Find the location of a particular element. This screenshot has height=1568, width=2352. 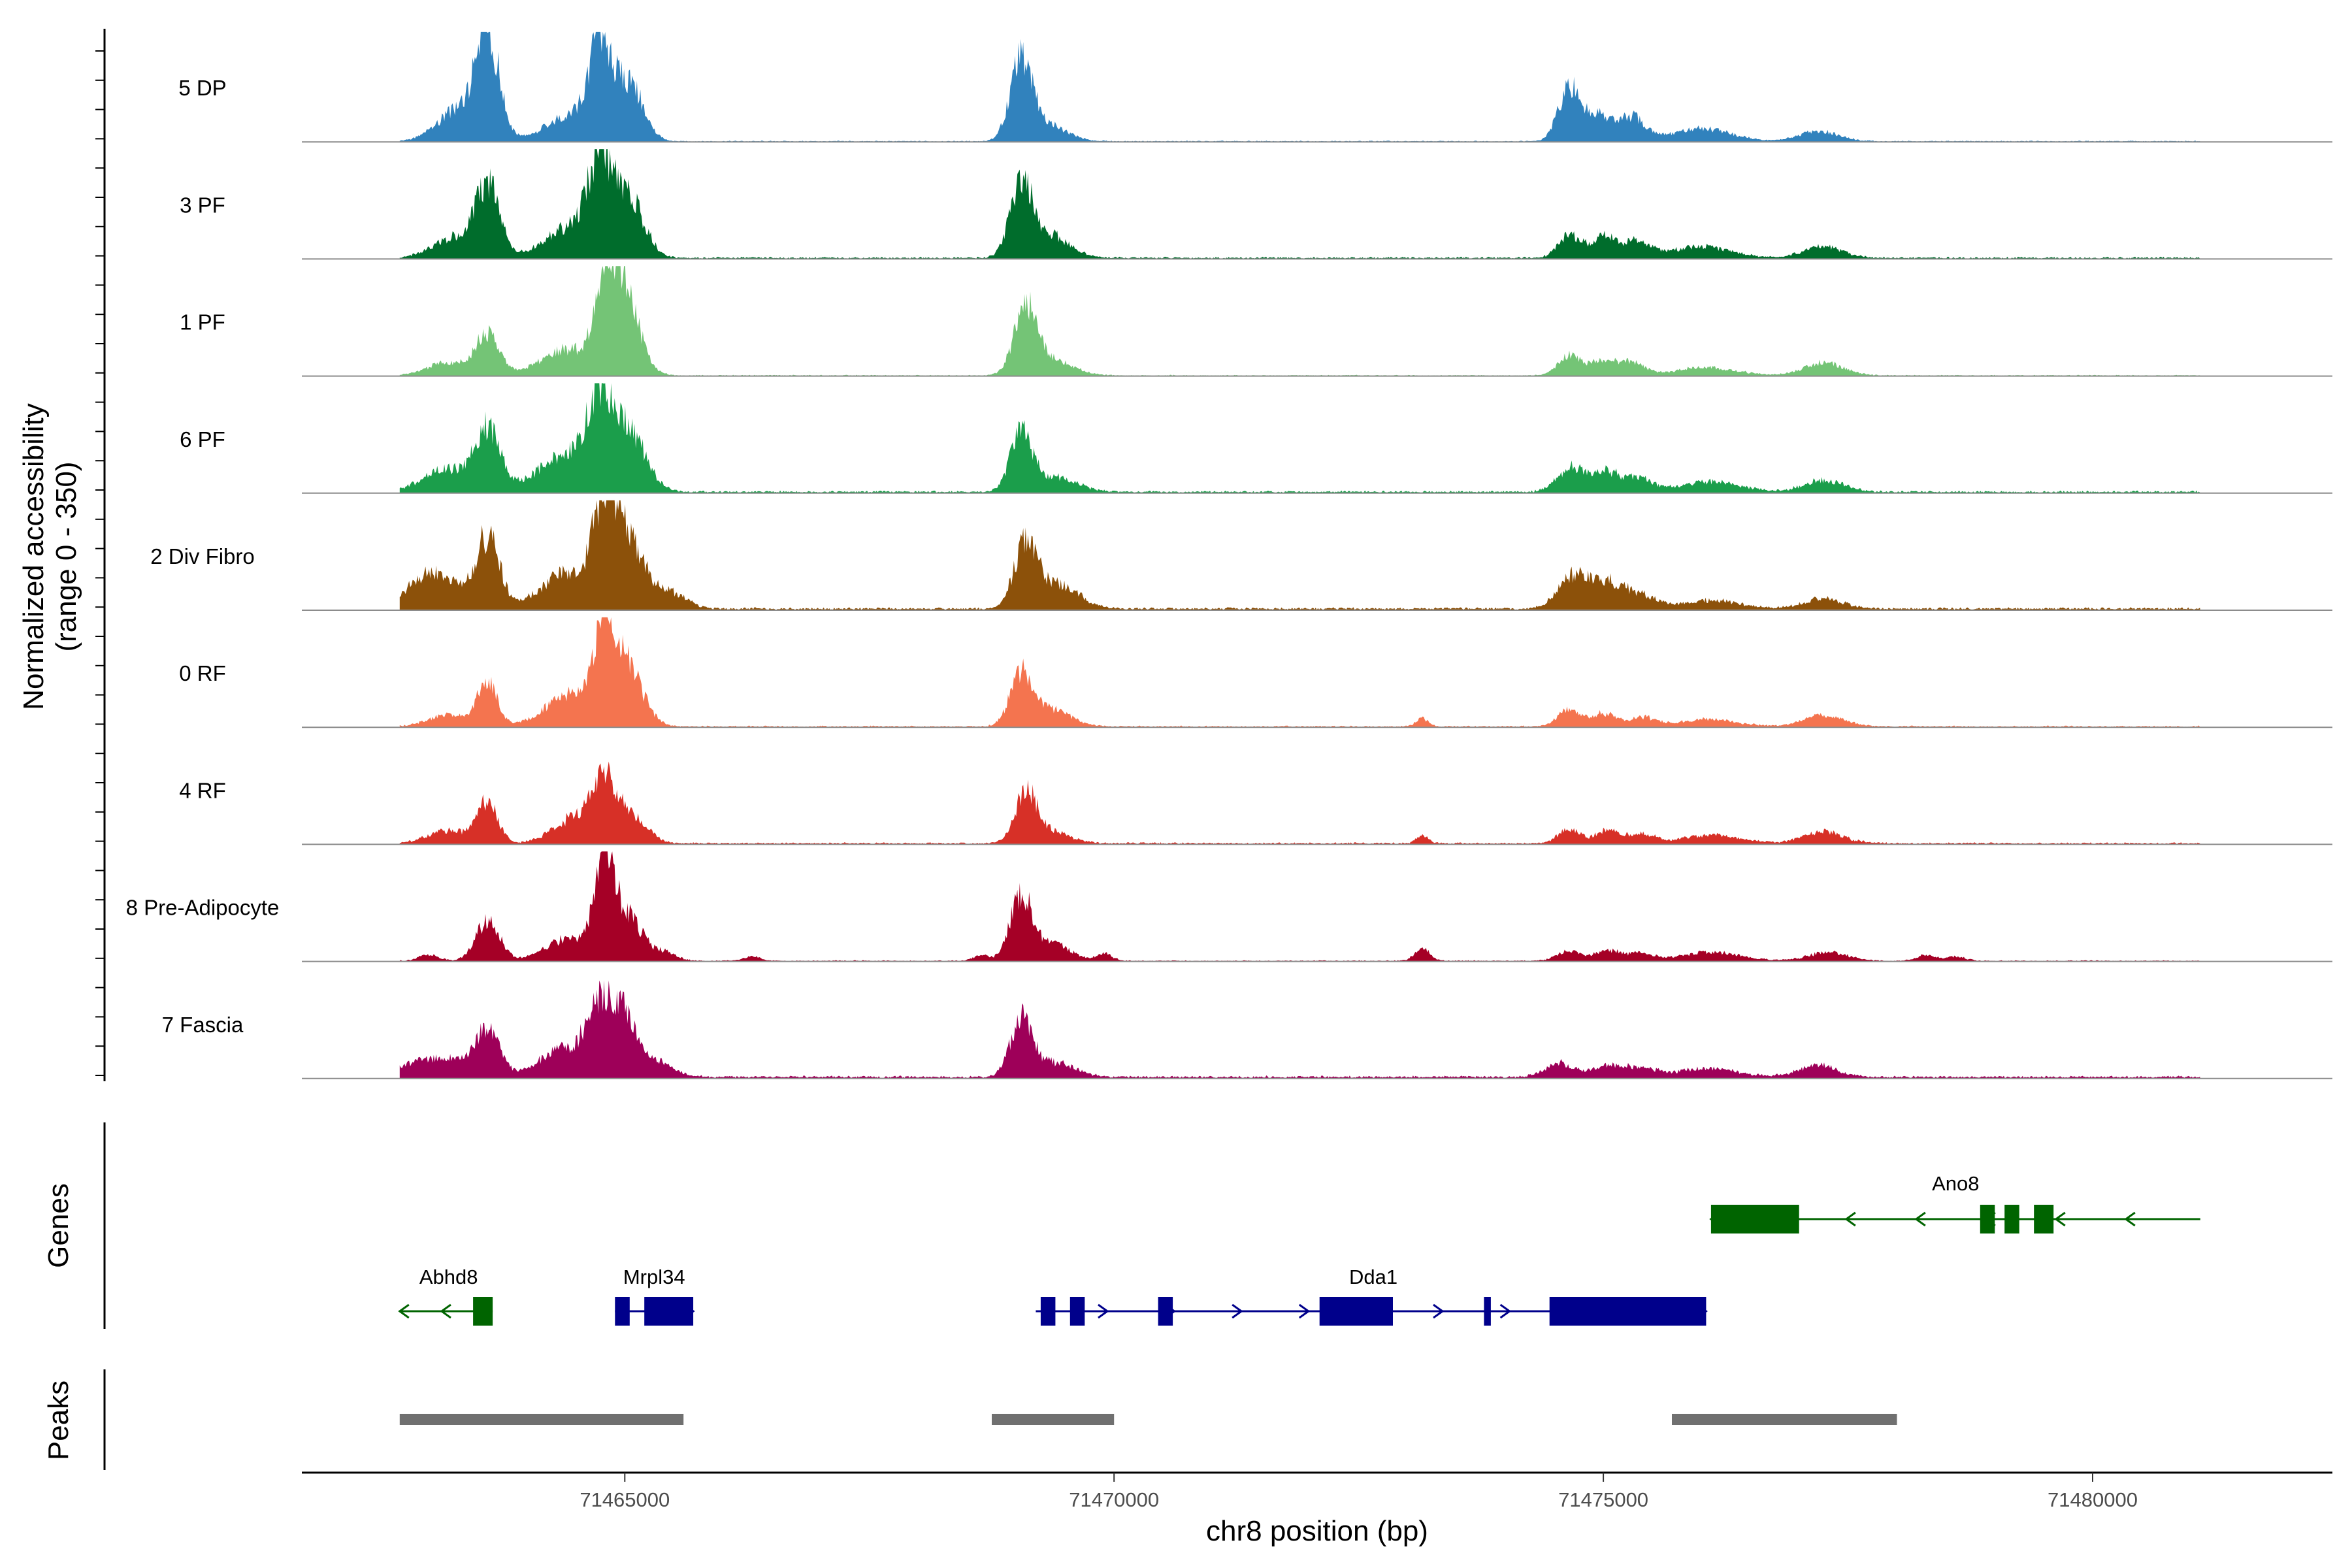

gene-dda1: Dda1 is located at coordinates (1372, 1296).